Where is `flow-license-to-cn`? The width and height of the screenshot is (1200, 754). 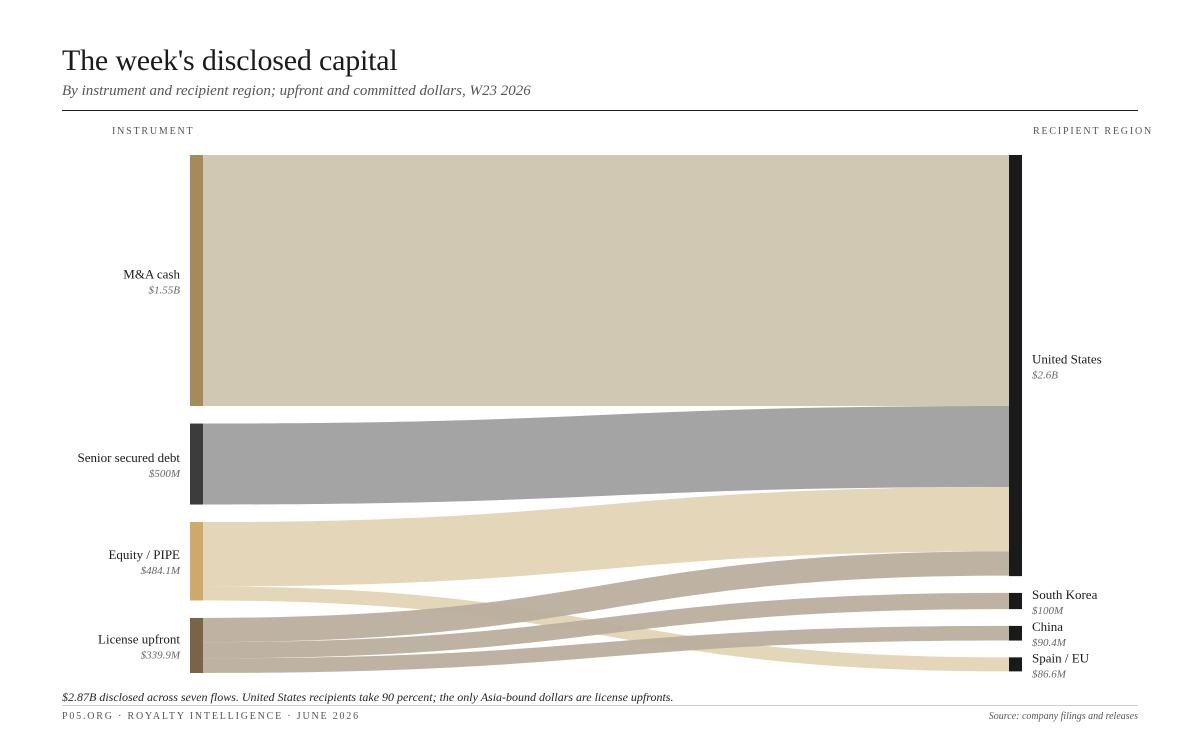 flow-license-to-cn is located at coordinates (606, 649).